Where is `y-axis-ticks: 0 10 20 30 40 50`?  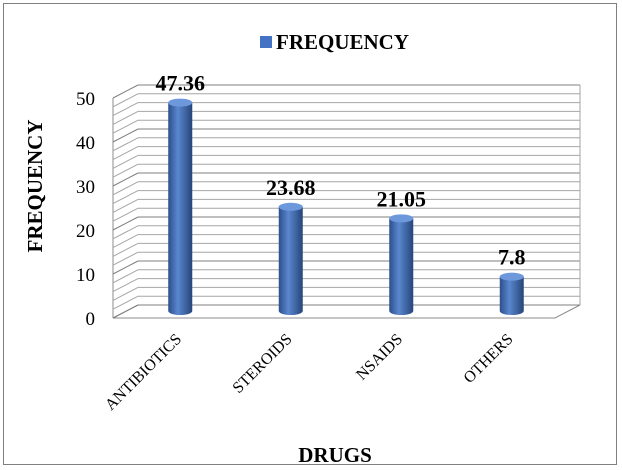 y-axis-ticks: 0 10 20 30 40 50 is located at coordinates (85, 209).